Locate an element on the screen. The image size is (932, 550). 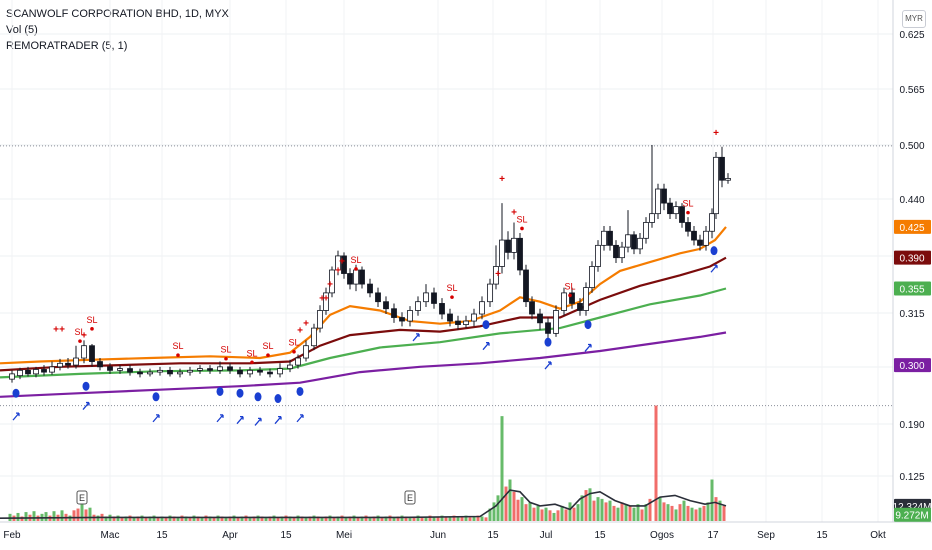
x-tick-label: Okt is located at coordinates (878, 535).